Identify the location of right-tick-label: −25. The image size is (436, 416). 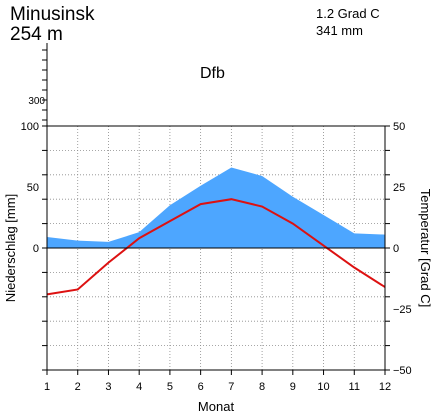
(402, 310).